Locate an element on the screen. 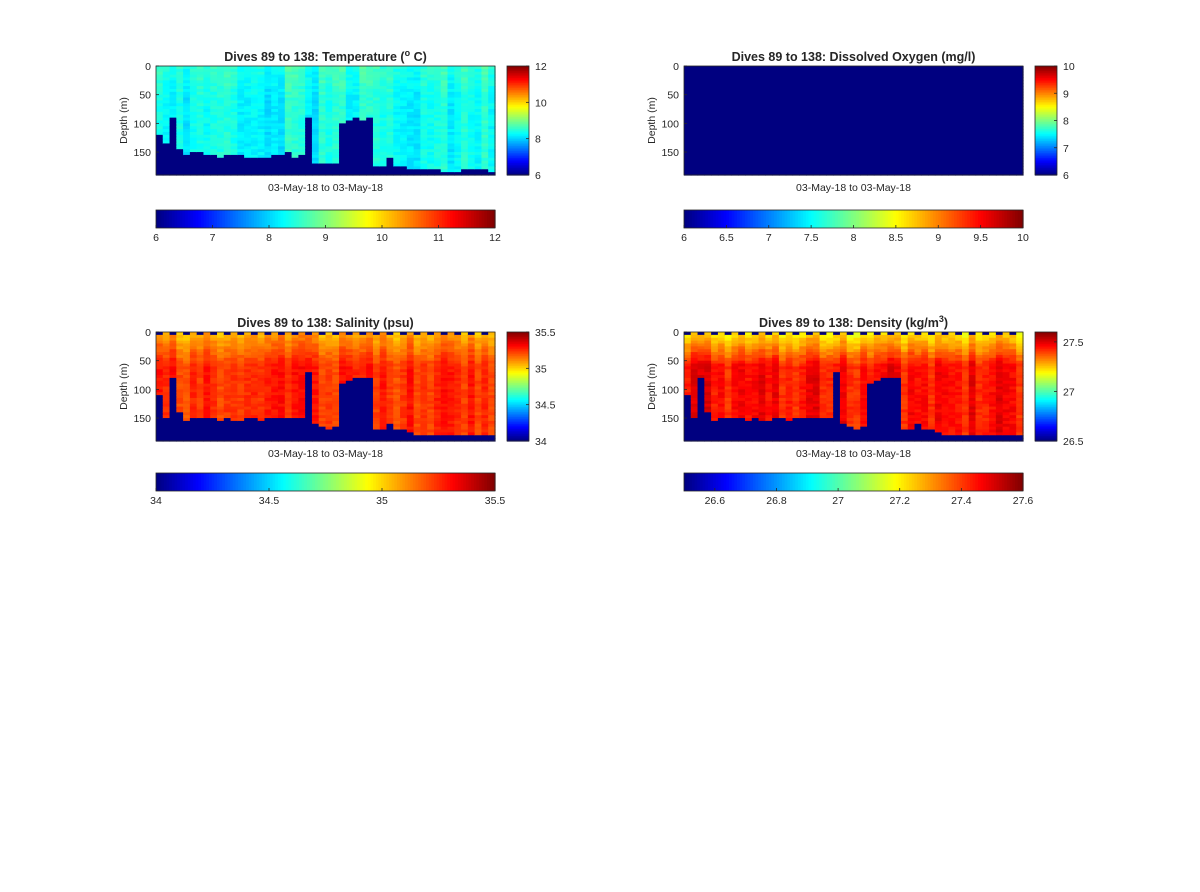  title-text-end: C) is located at coordinates (418, 57).